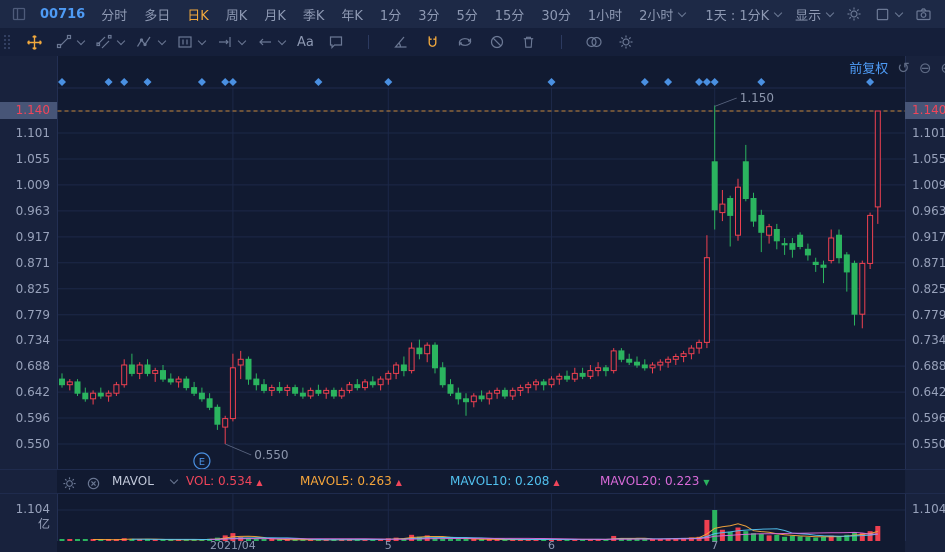 The height and width of the screenshot is (552, 945). What do you see at coordinates (133, 481) in the screenshot?
I see `indicator-name: MAVOL` at bounding box center [133, 481].